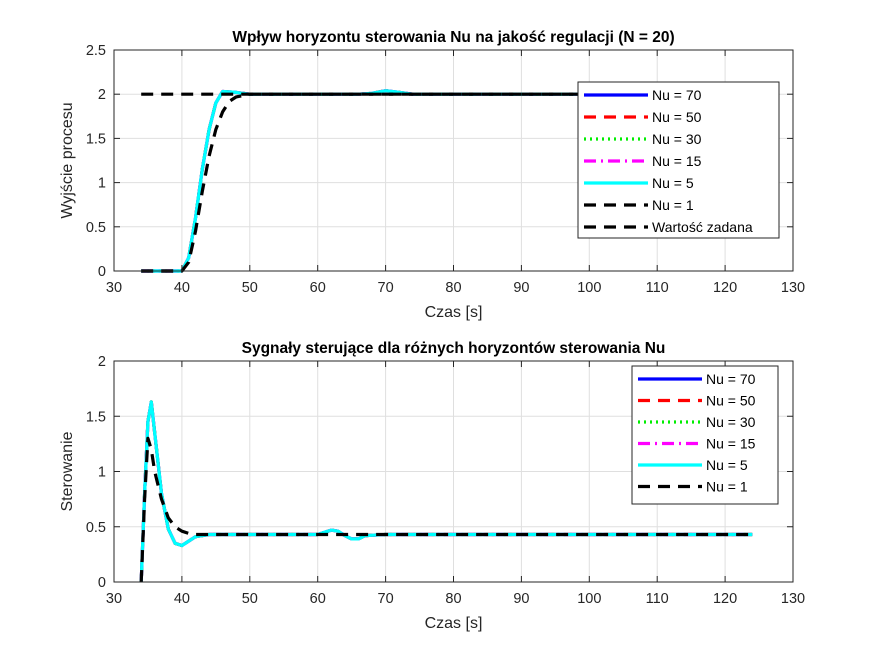  Describe the element at coordinates (702, 227) in the screenshot. I see `legend-label: Wartość zadana` at that location.